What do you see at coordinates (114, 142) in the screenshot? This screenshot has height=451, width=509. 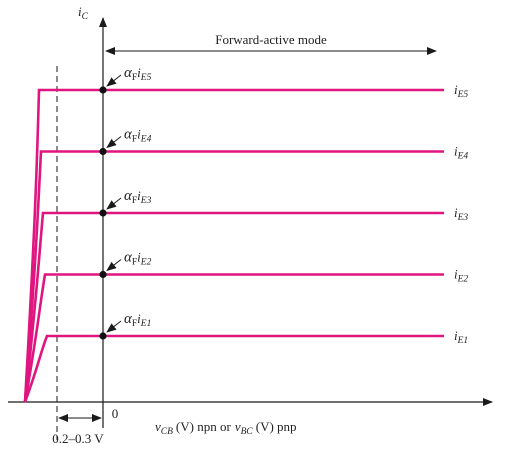 I see `annotation-leader-E4` at bounding box center [114, 142].